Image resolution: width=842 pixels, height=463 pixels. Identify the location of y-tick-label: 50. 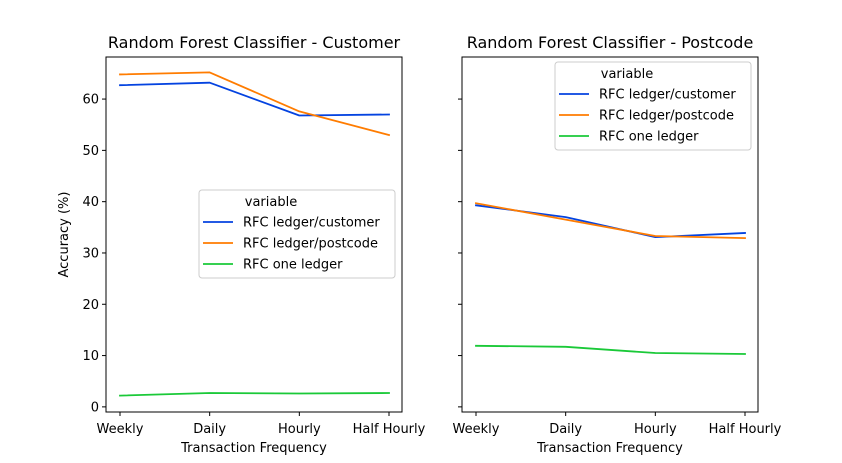
(90, 151).